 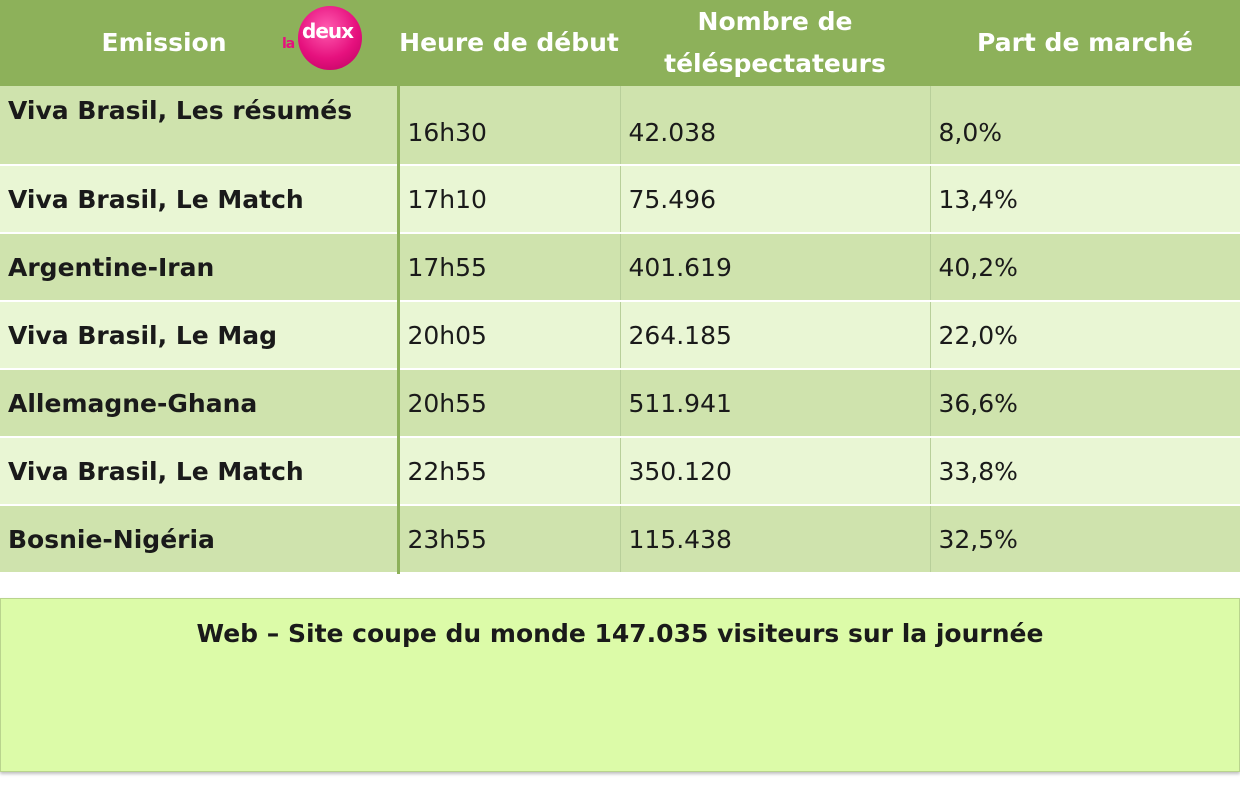 I want to click on cell-heure: 17h10, so click(x=509, y=199).